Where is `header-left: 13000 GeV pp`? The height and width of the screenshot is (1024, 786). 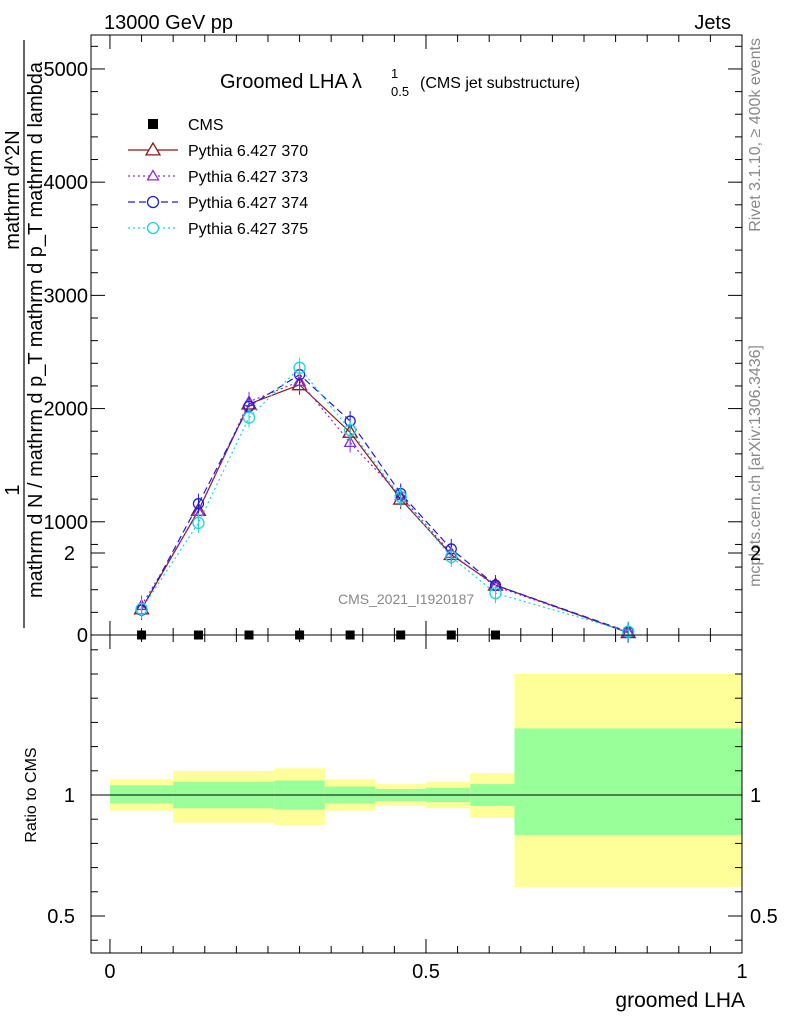 header-left: 13000 GeV pp is located at coordinates (168, 23).